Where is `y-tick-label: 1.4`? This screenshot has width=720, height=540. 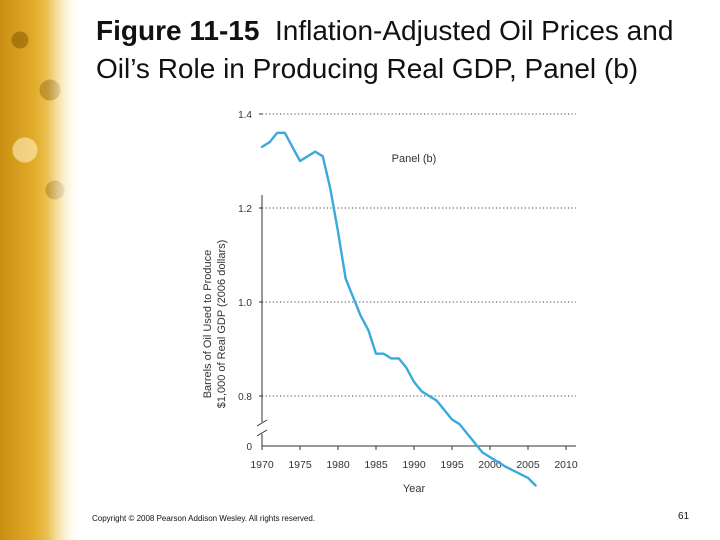
y-tick-label: 1.4 is located at coordinates (245, 115).